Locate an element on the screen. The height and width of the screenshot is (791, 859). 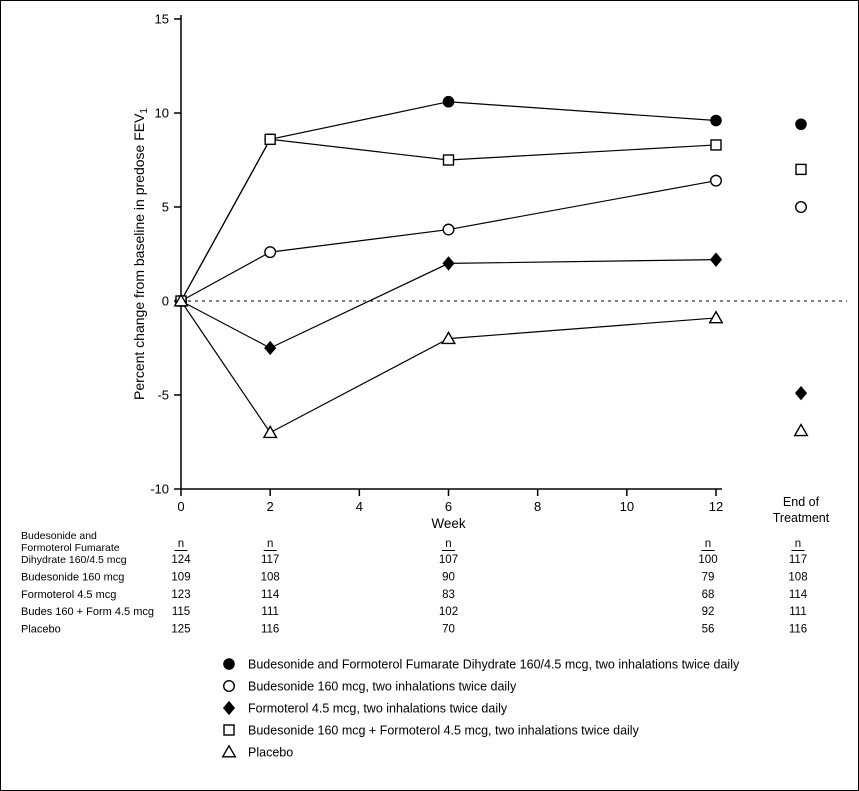
y-tick-label: 15 is located at coordinates (162, 19).